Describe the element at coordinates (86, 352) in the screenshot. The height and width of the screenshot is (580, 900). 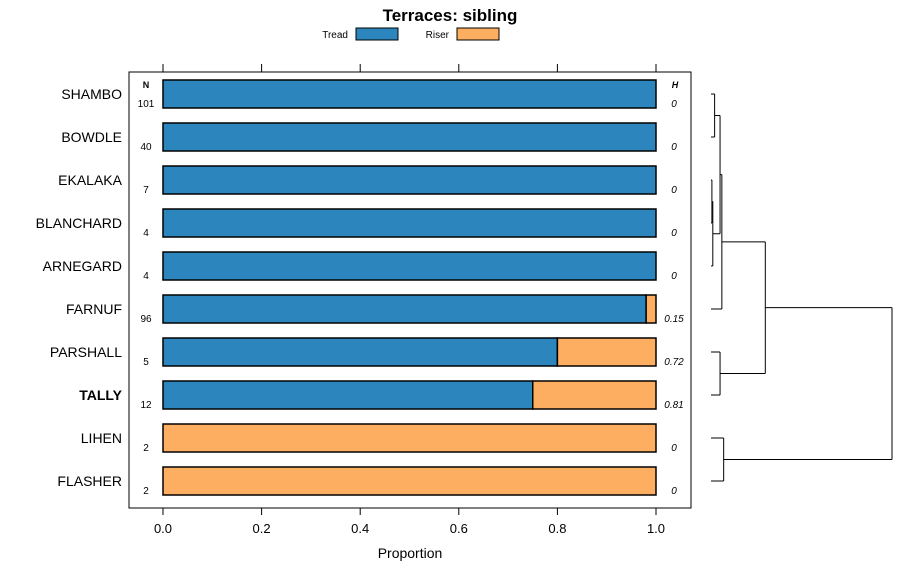
I see `row-label: PARSHALL` at that location.